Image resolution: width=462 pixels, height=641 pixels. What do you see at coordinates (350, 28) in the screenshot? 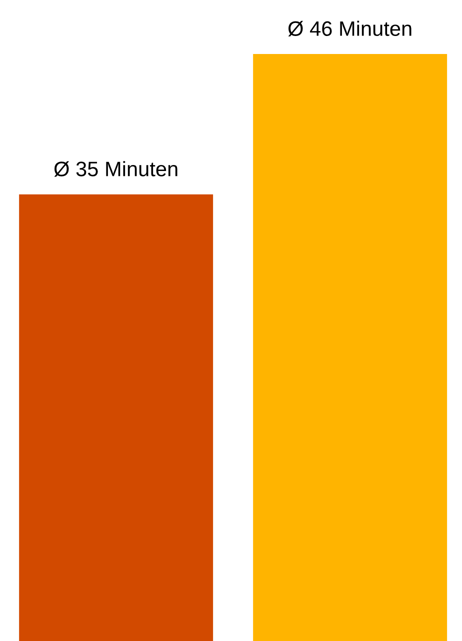
I see `data-label: Ø 46 Minuten` at bounding box center [350, 28].